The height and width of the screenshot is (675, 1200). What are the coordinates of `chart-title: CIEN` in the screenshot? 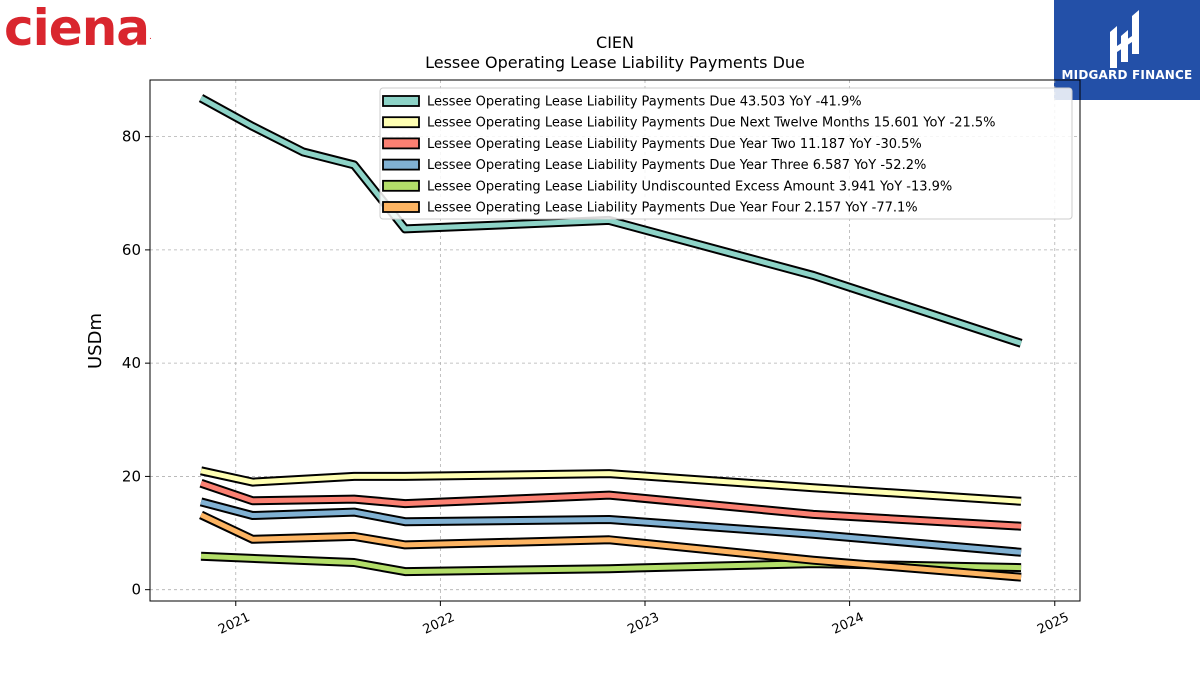 It's located at (615, 42).